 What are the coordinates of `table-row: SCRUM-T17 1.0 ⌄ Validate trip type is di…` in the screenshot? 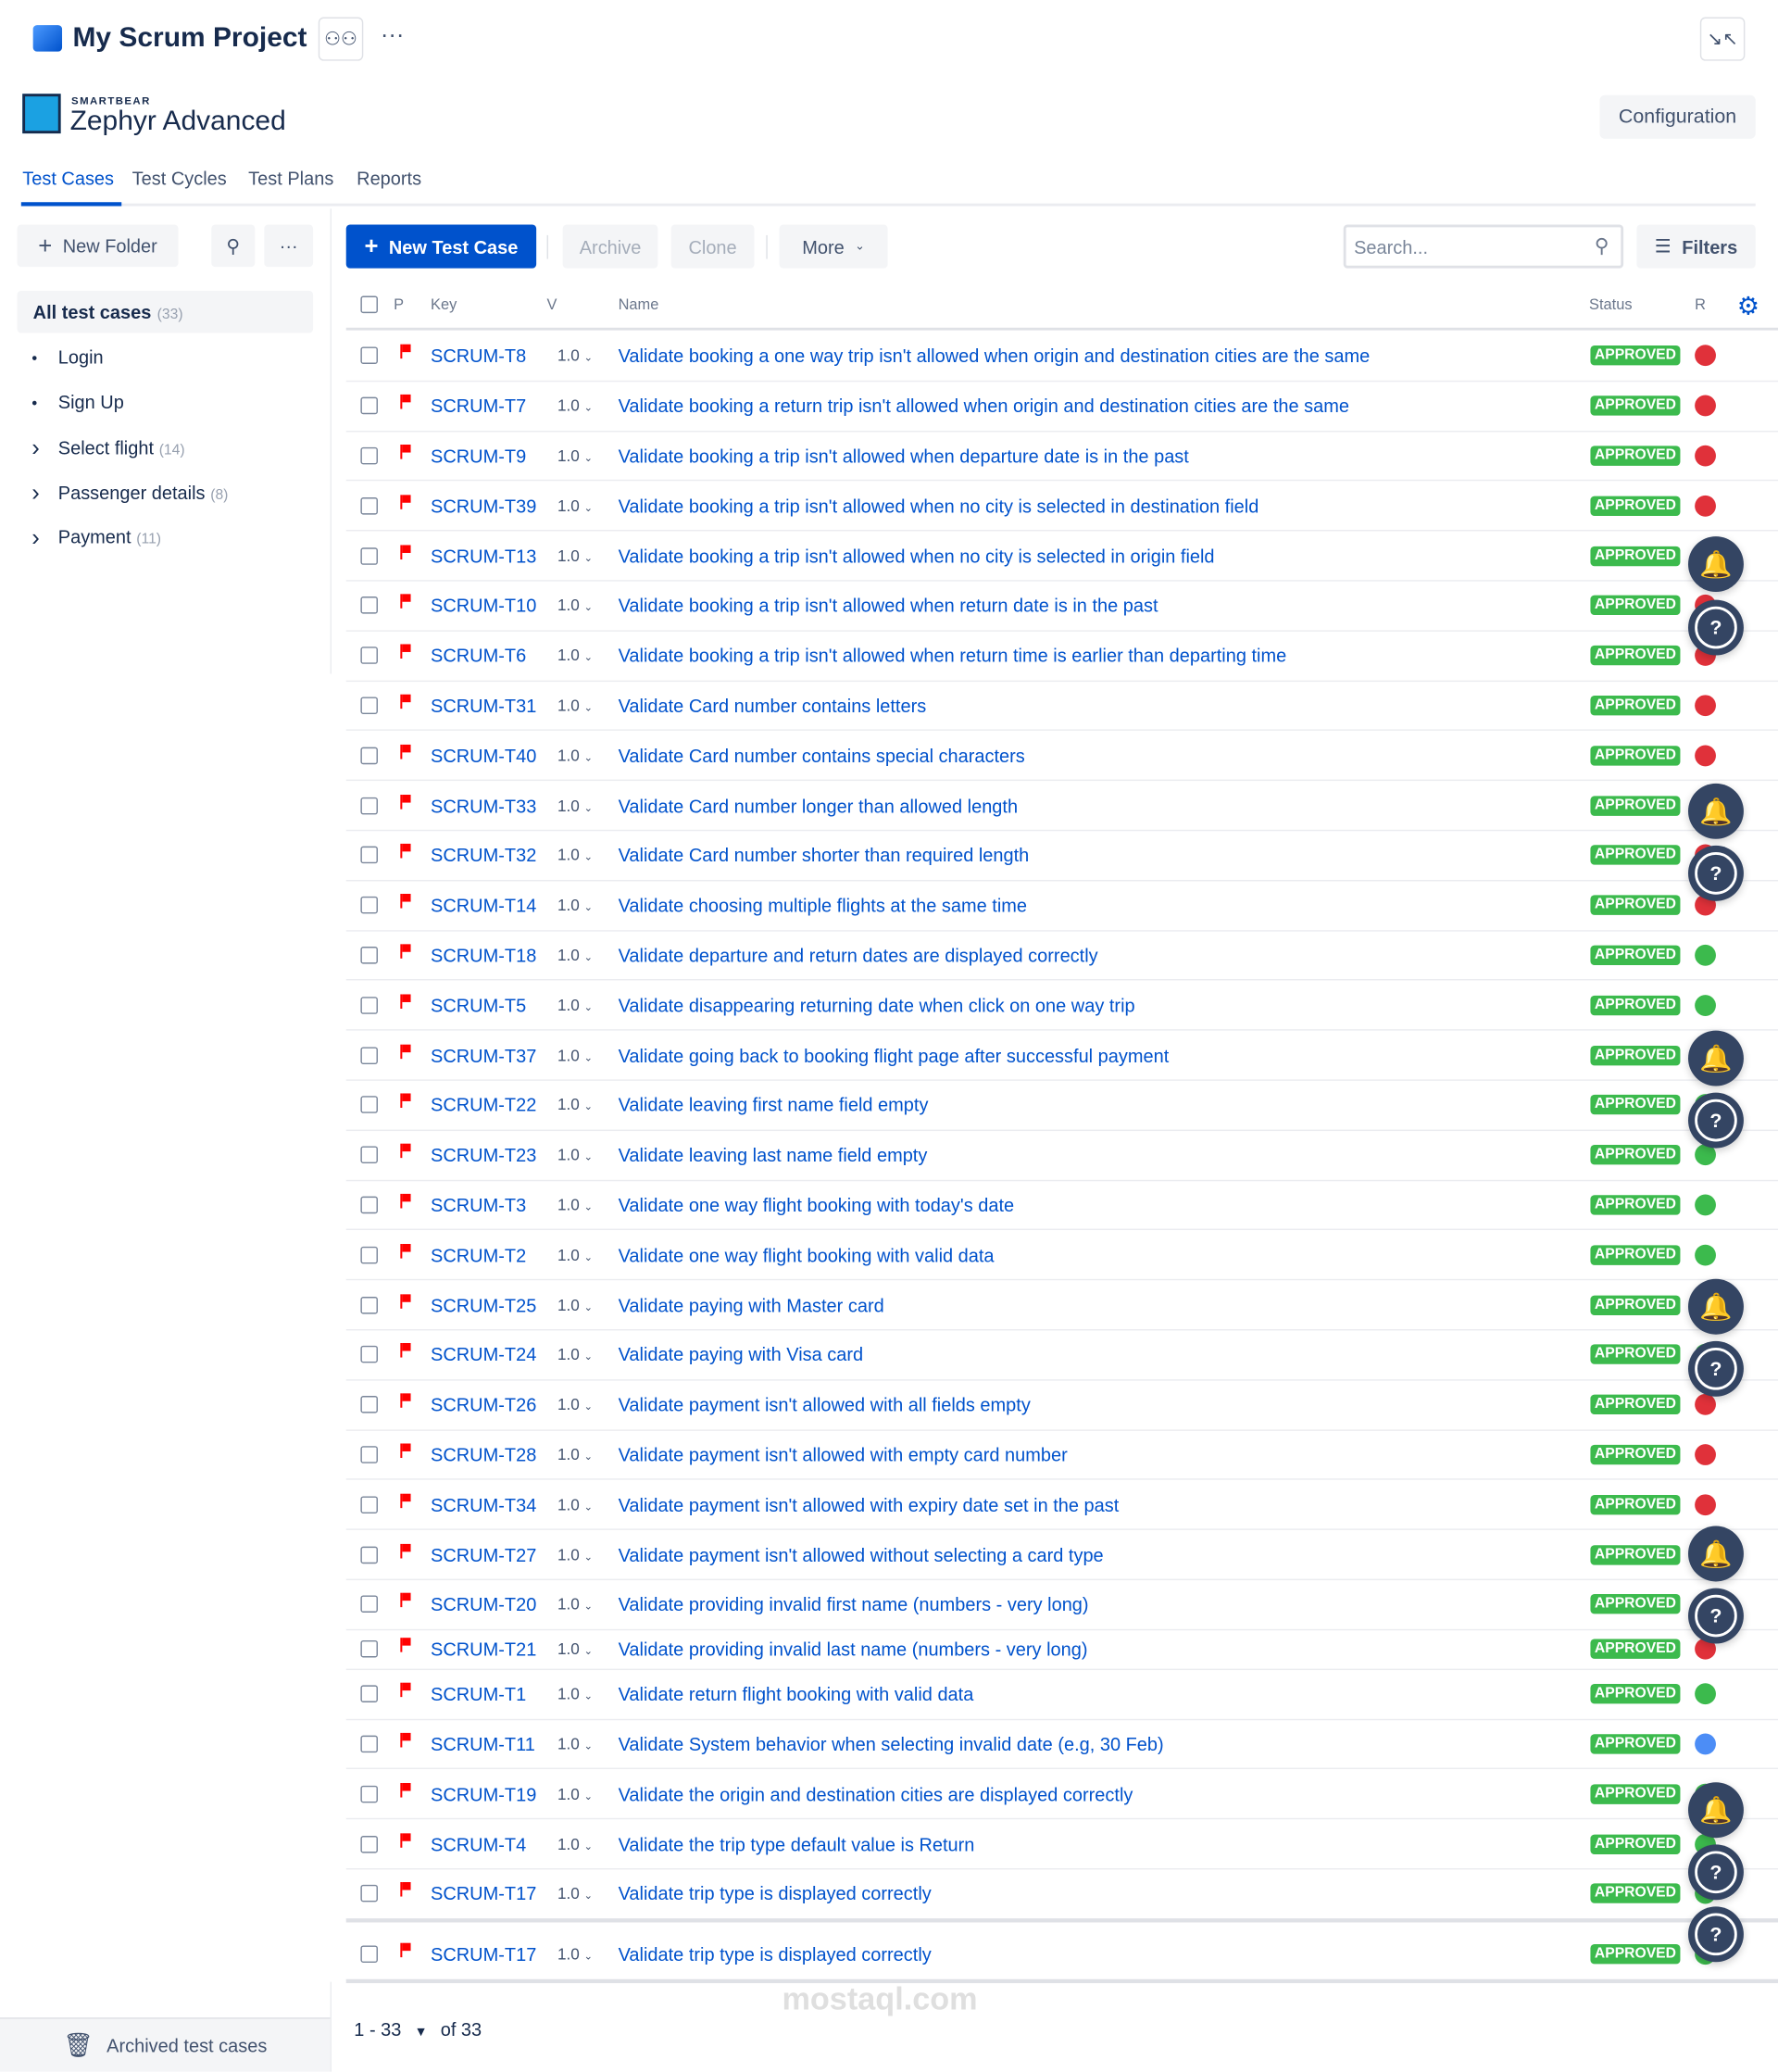 It's located at (1062, 1894).